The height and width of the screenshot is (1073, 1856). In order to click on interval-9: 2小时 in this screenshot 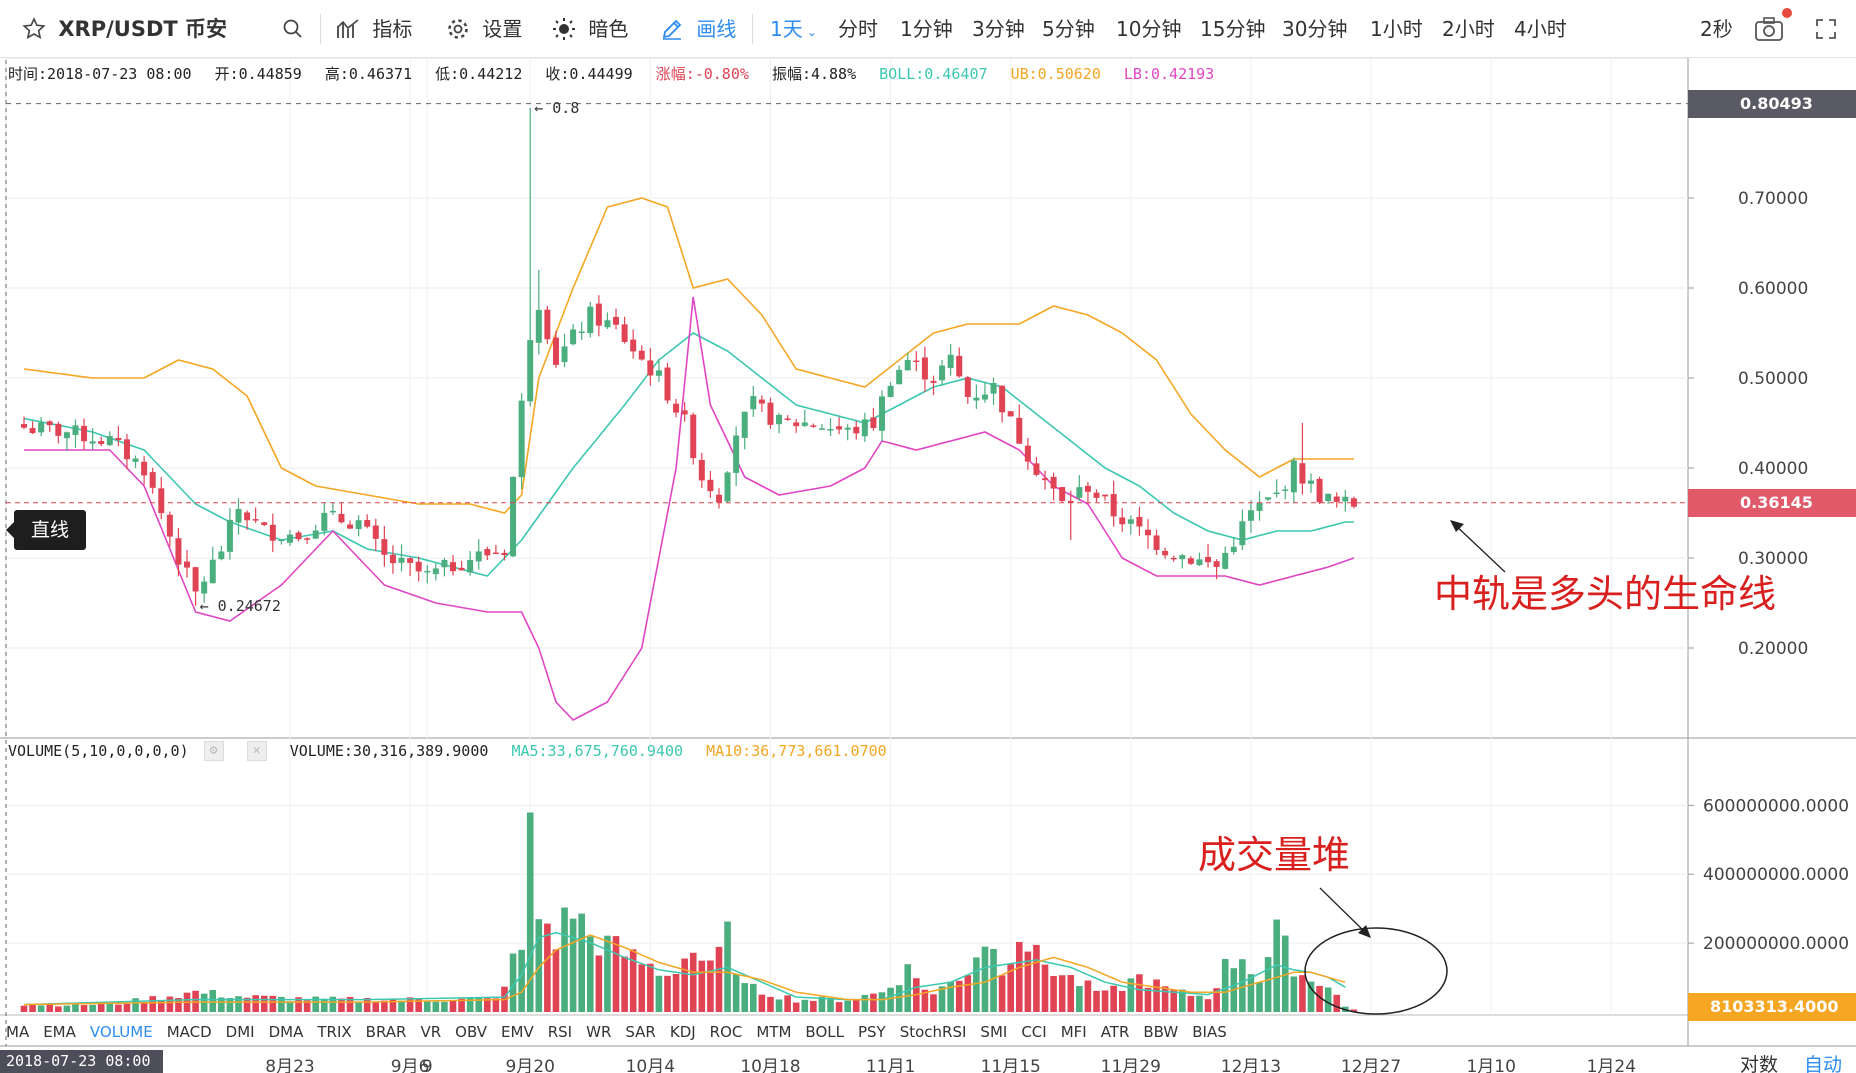, I will do `click(1468, 29)`.